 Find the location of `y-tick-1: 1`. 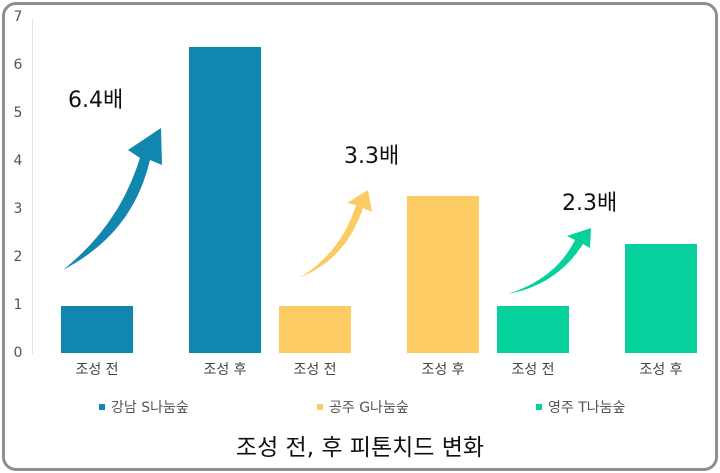

y-tick-1: 1 is located at coordinates (18, 305).